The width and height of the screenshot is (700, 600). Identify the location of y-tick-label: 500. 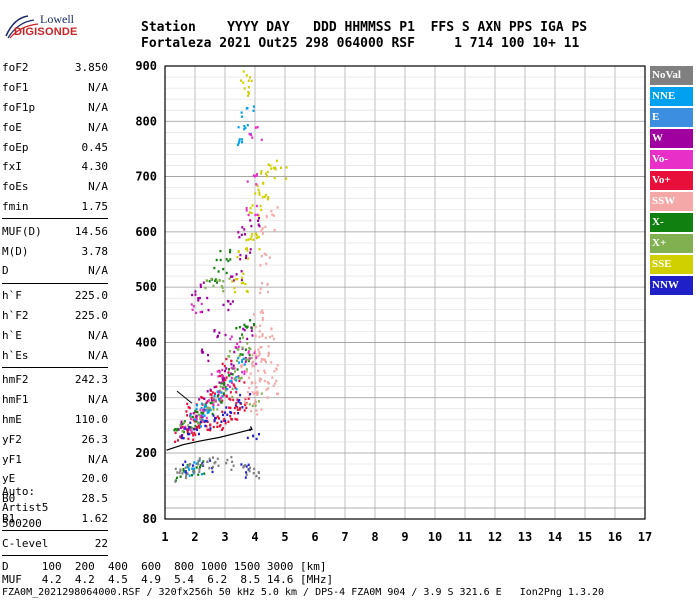
(146, 287).